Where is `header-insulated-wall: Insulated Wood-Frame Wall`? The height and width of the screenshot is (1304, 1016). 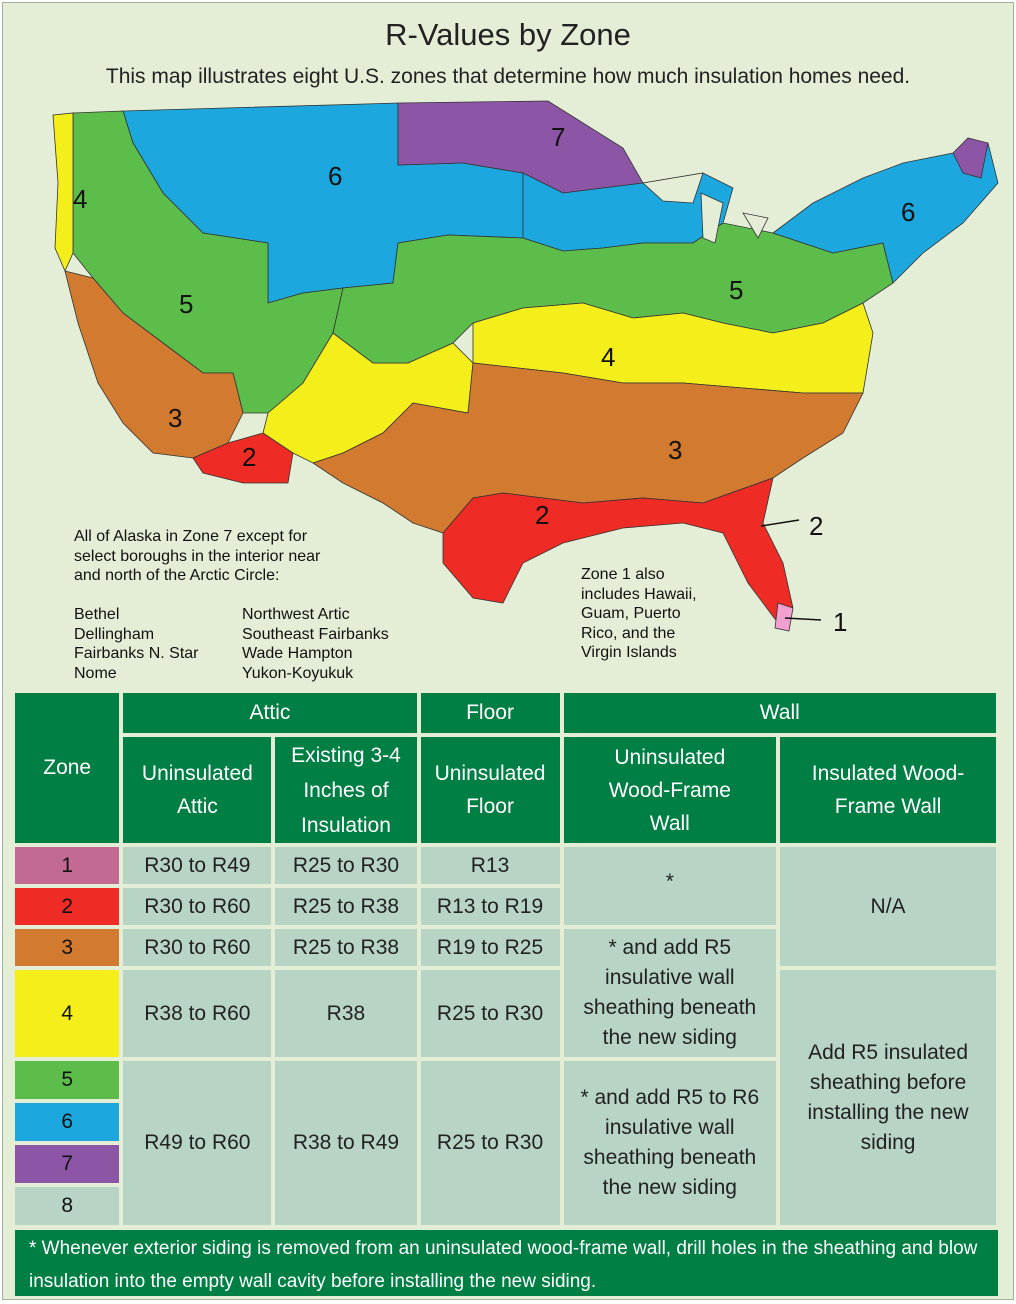
header-insulated-wall: Insulated Wood-Frame Wall is located at coordinates (888, 790).